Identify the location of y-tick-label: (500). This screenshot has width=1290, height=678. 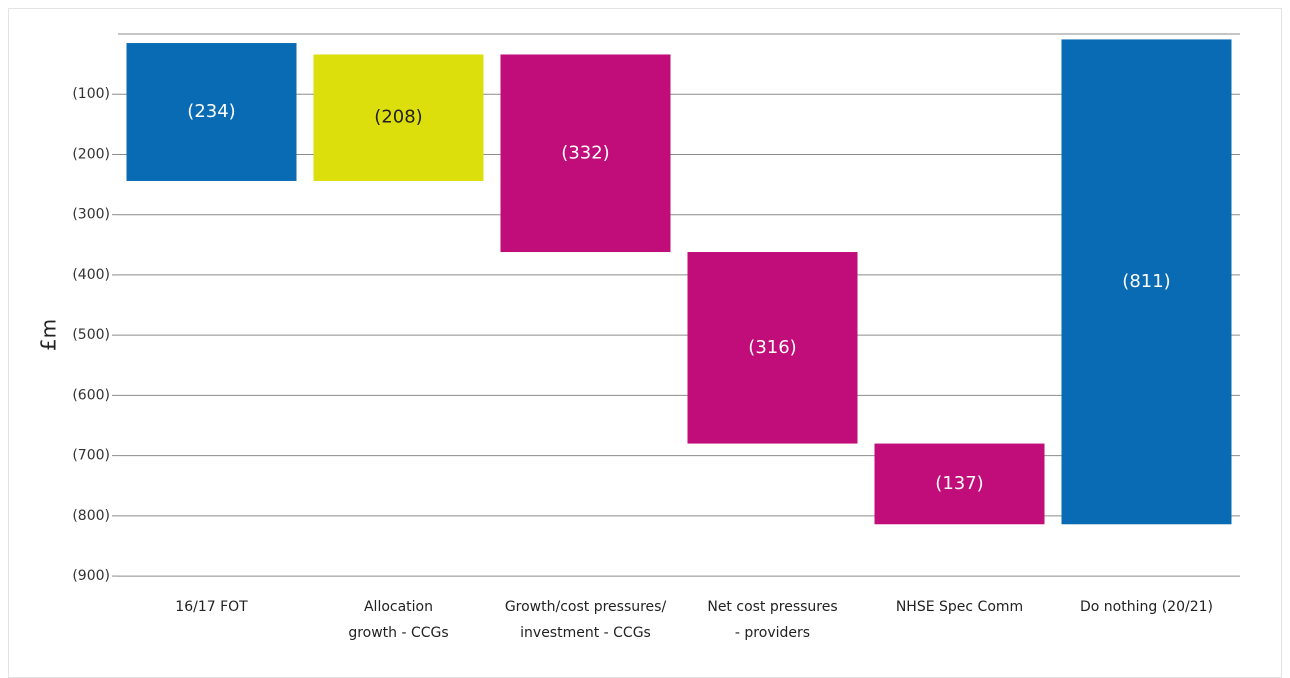
(91, 335).